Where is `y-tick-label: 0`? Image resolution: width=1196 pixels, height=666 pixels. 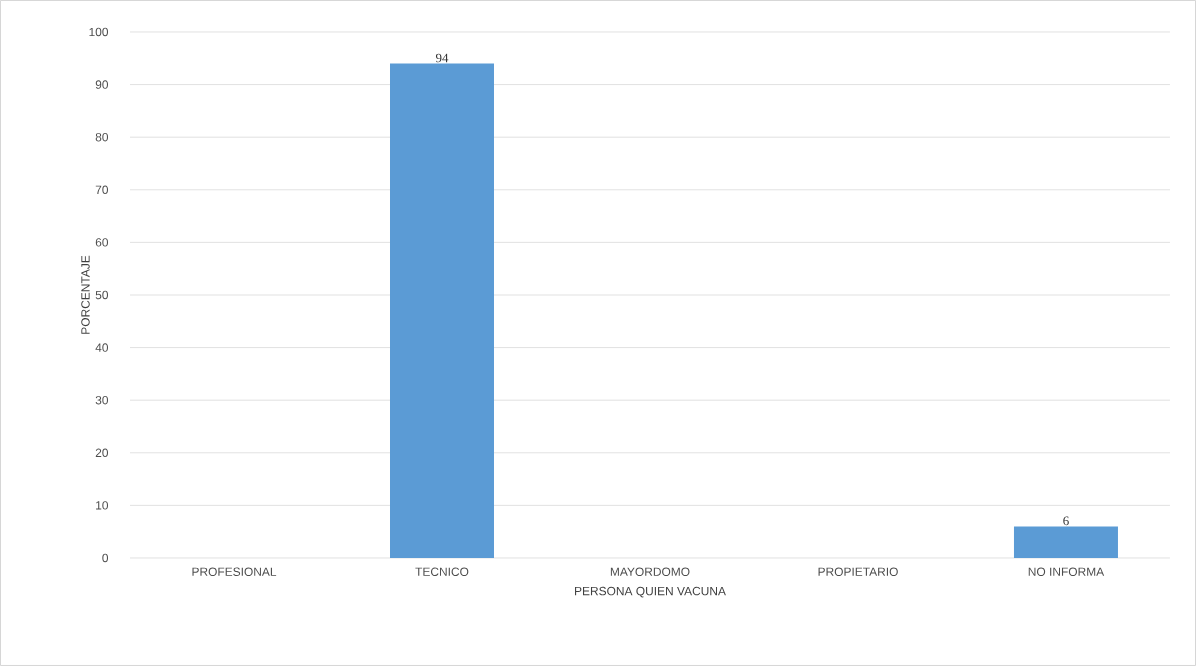
y-tick-label: 0 is located at coordinates (105, 558).